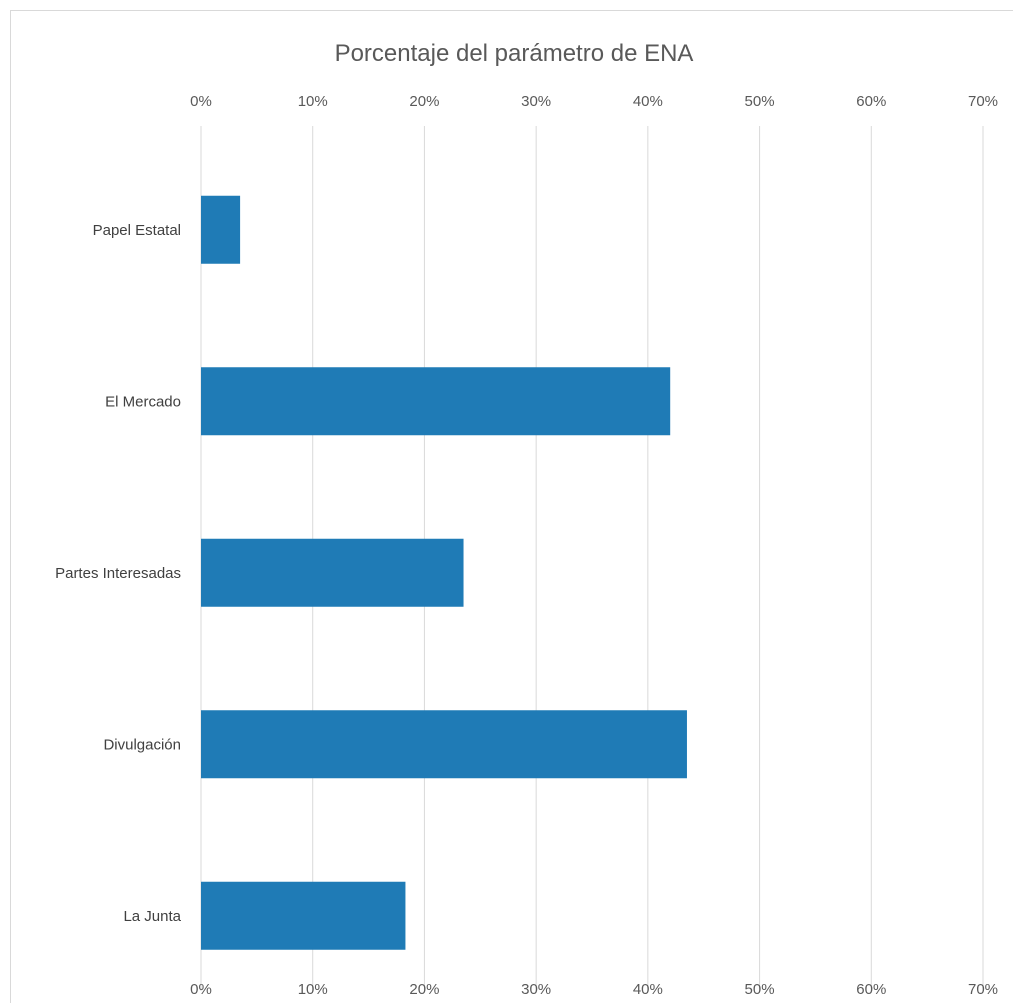 Image resolution: width=1013 pixels, height=1004 pixels. Describe the element at coordinates (648, 101) in the screenshot. I see `top-tick-label: 40%` at that location.